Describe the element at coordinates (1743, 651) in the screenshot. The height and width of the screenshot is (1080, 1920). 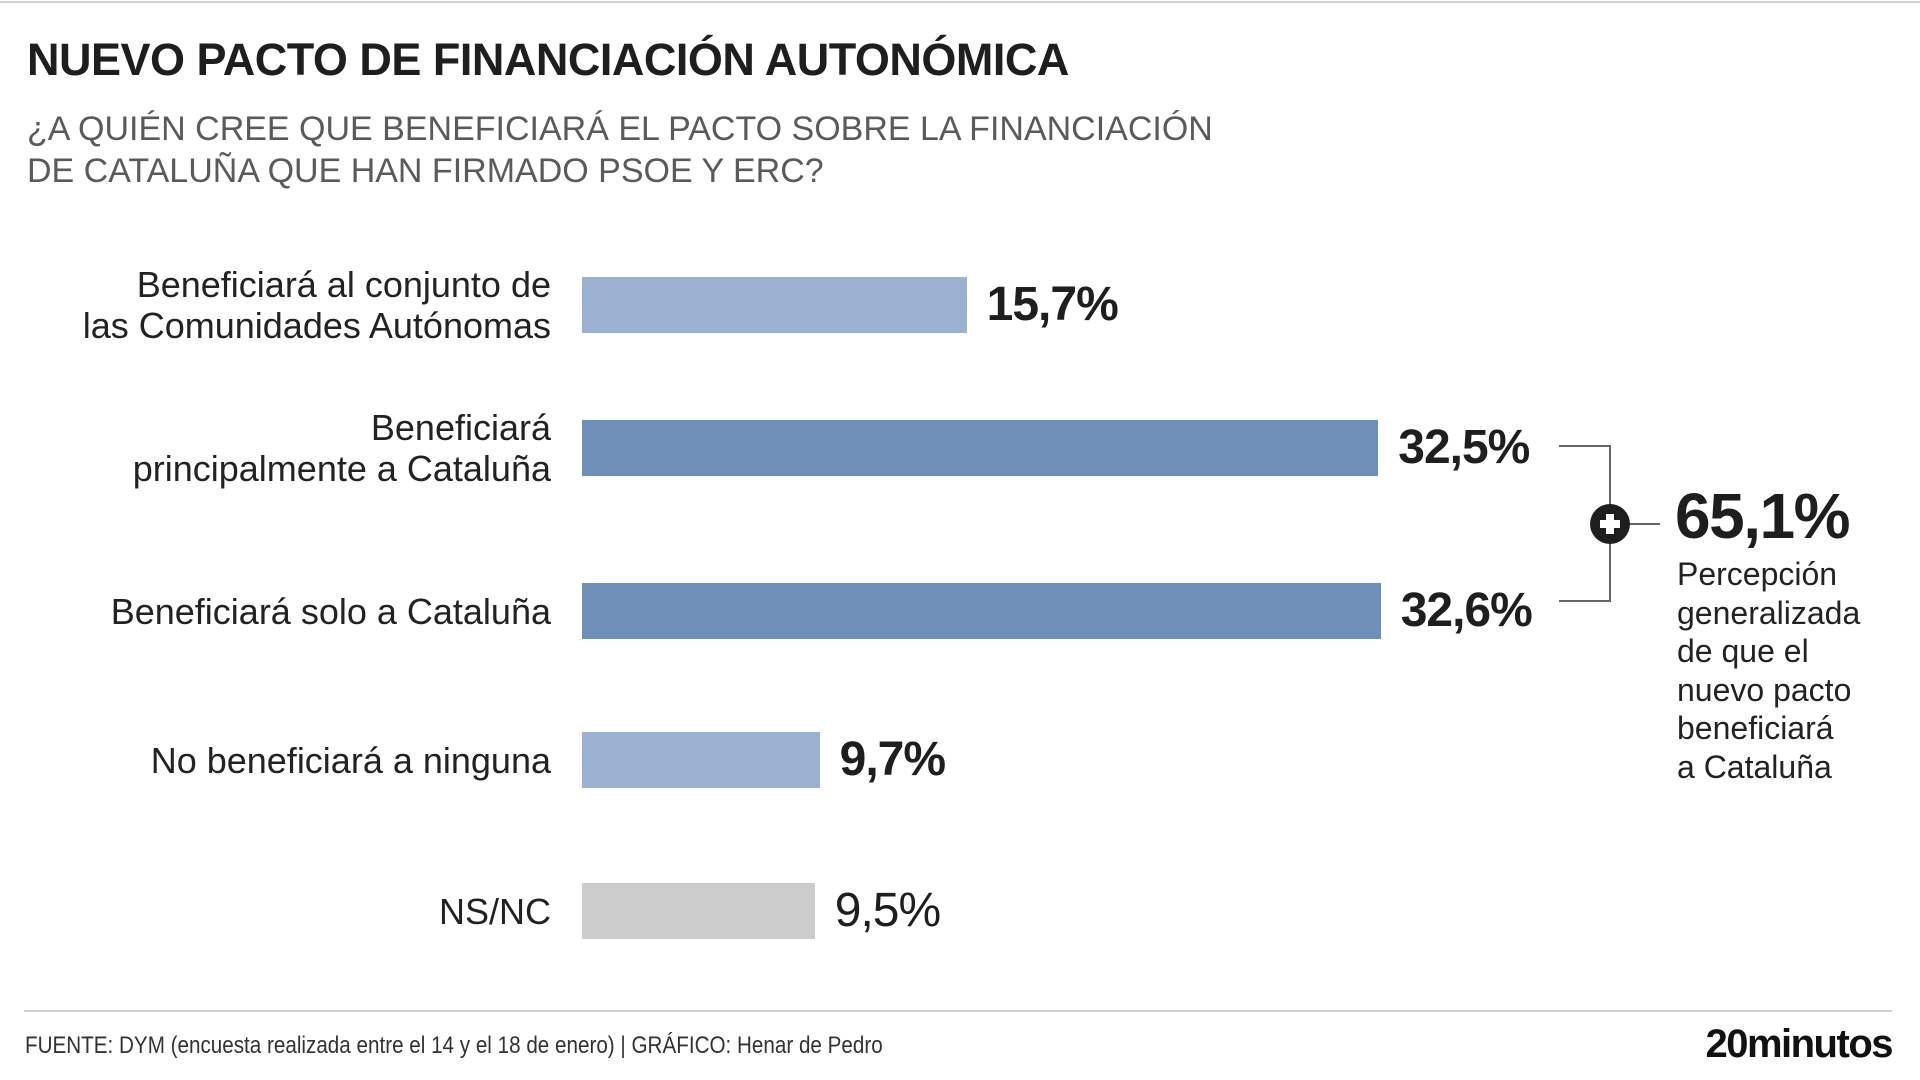
I see `description-line: de que el` at that location.